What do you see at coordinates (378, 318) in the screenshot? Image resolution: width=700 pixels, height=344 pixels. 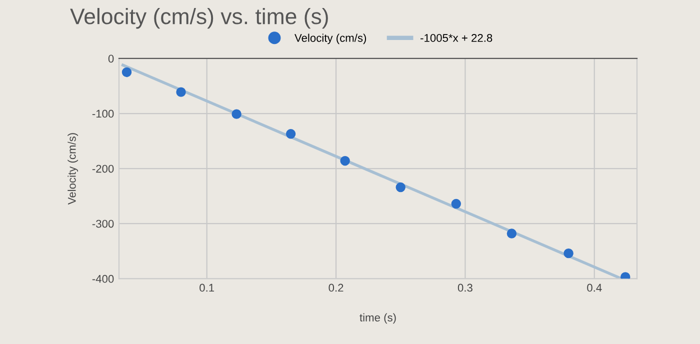 I see `x-axis-title: time (s)` at bounding box center [378, 318].